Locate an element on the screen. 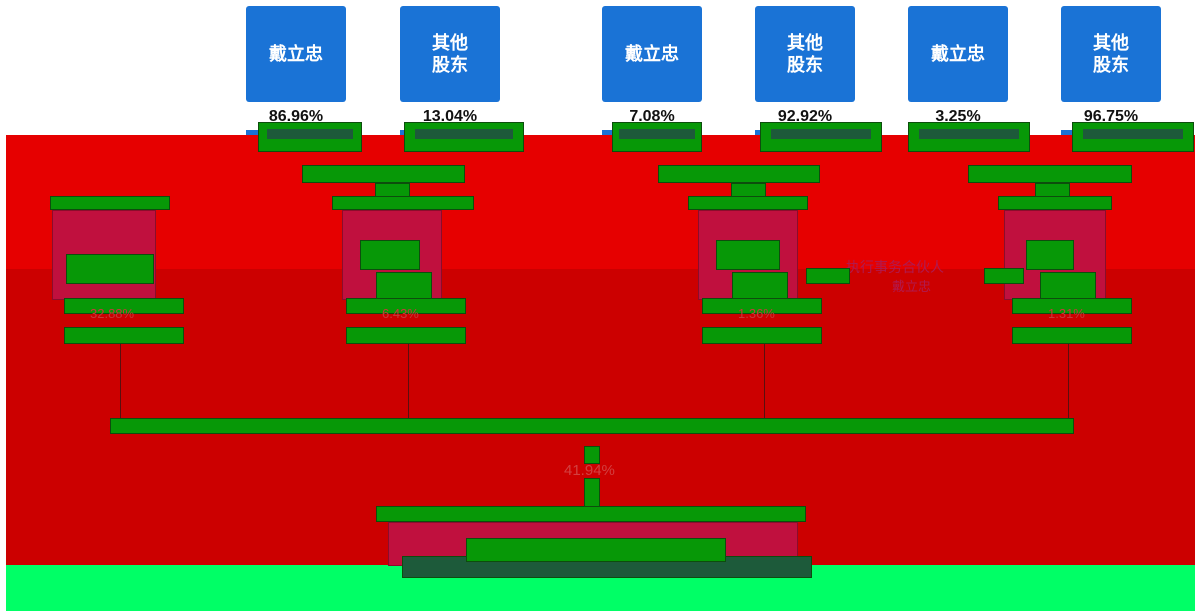 Image resolution: width=1195 pixels, height=611 pixels. shareholder-node-4: 其他 股东 is located at coordinates (805, 54).